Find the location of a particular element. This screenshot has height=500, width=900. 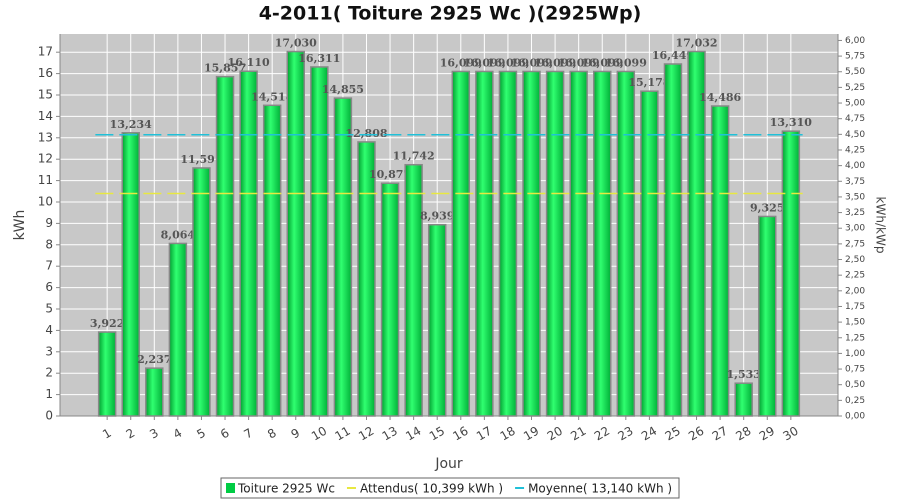

x-tick-label: 20 is located at coordinates (555, 434).